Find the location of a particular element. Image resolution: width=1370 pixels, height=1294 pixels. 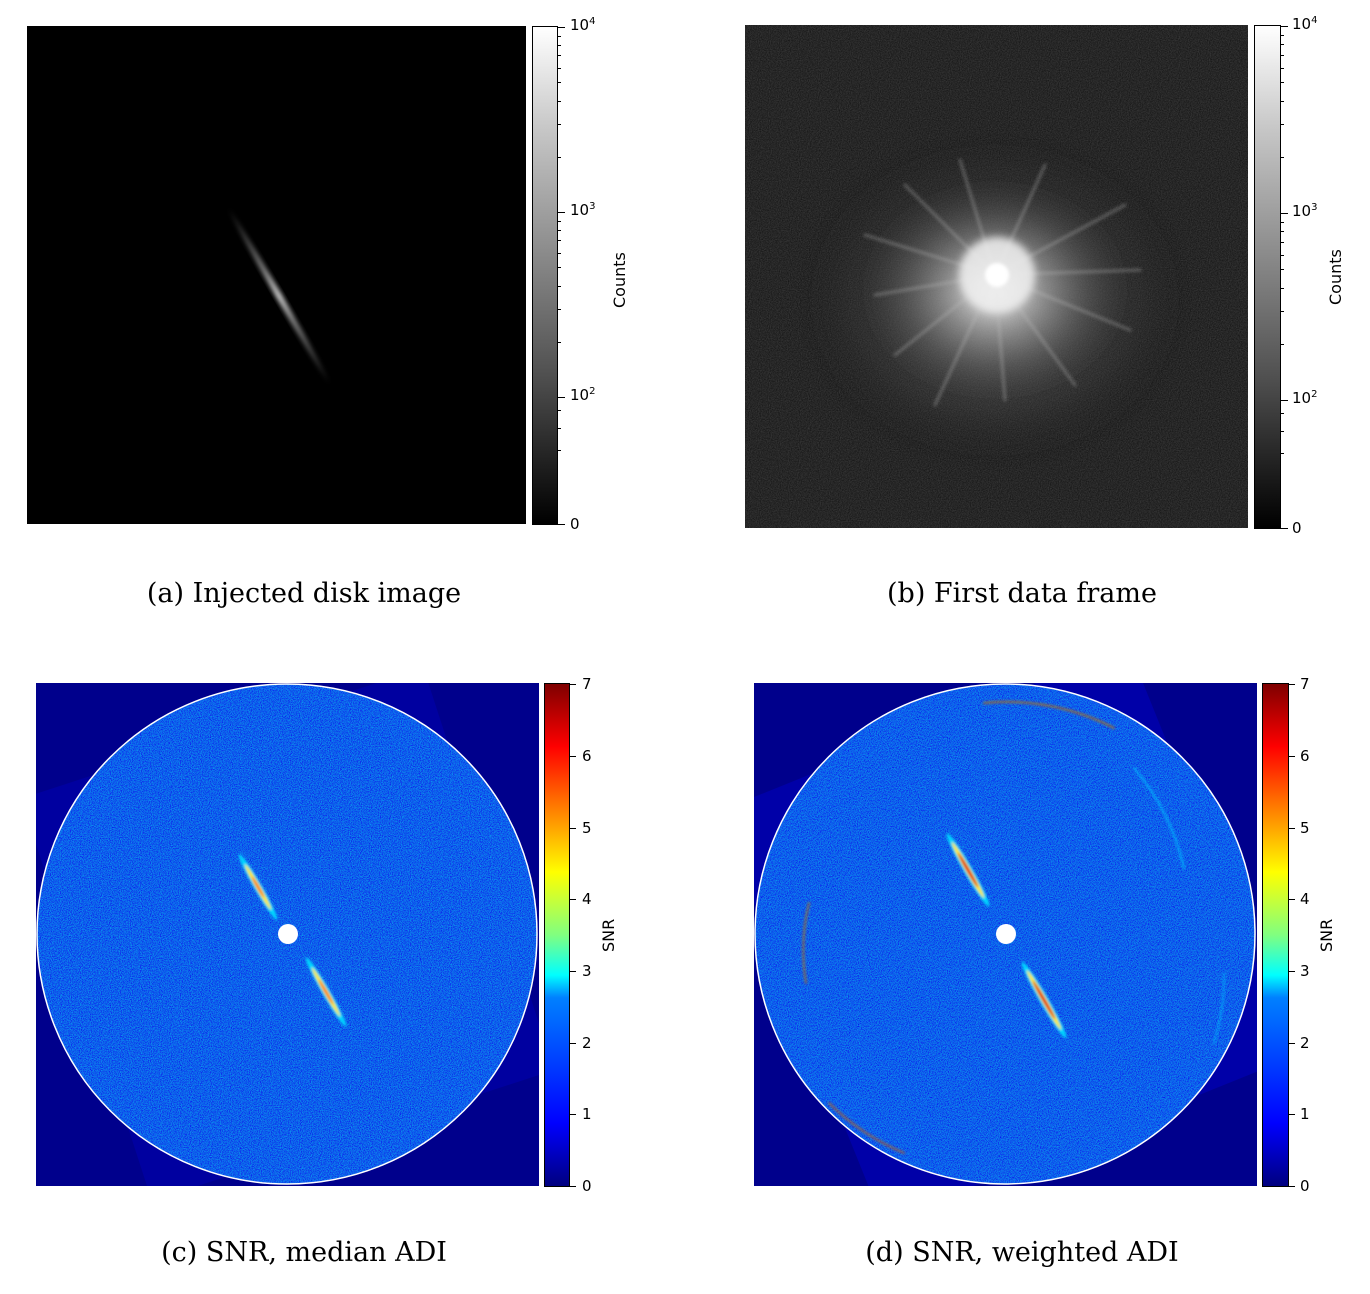

colorbar-d-tick-6: 6 is located at coordinates (1305, 756).